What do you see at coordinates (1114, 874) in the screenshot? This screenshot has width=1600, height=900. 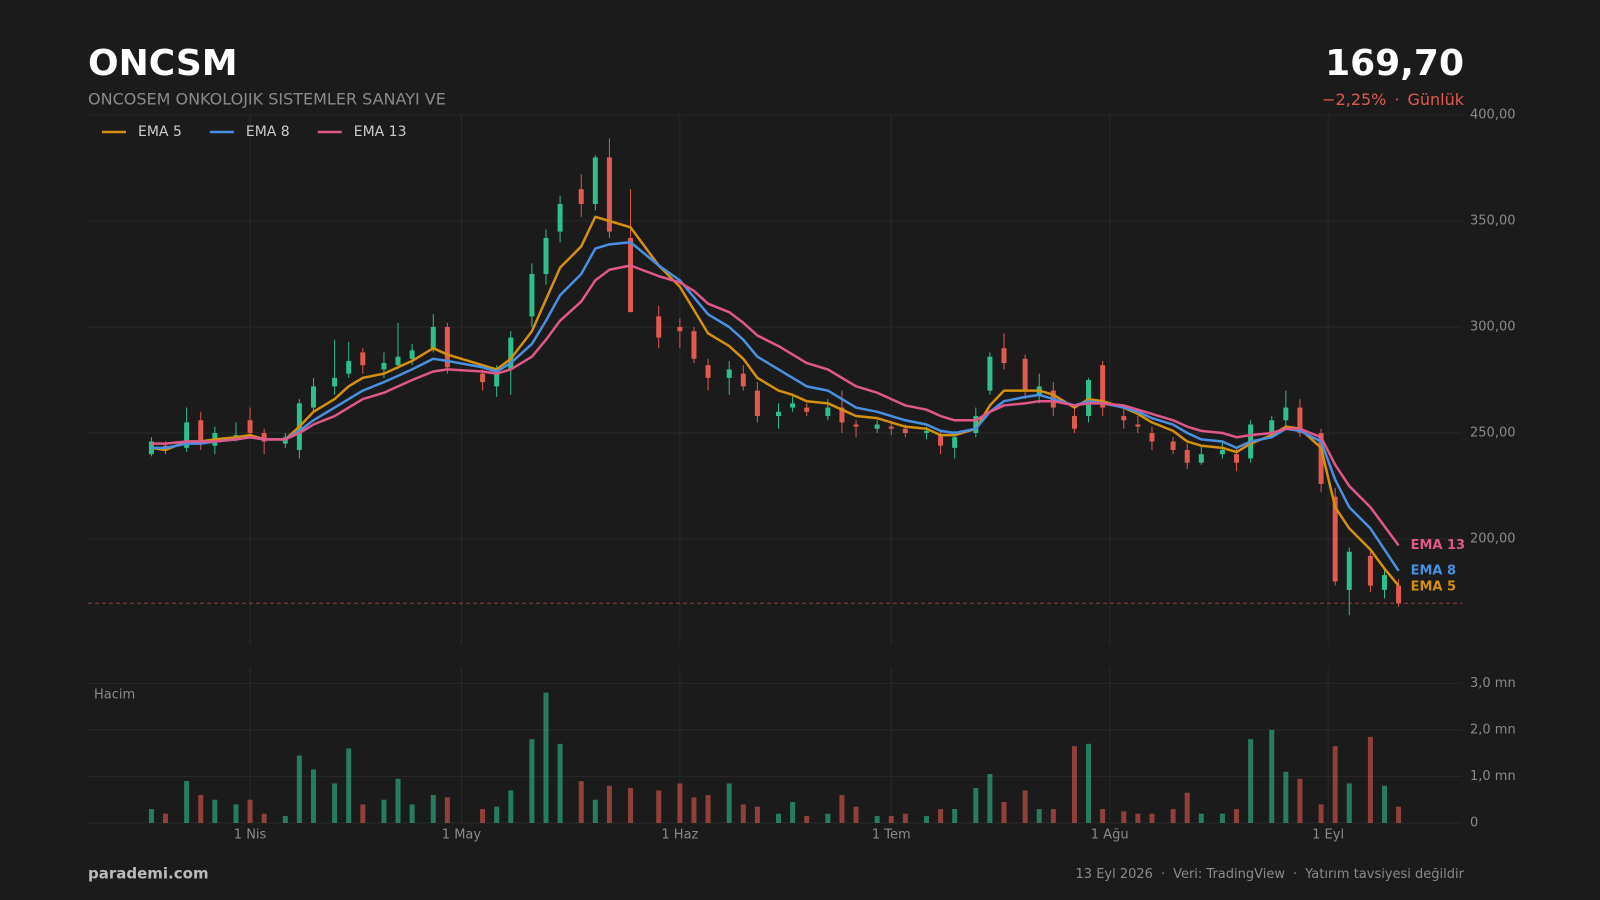 I see `date: 13 Eyl 2026` at bounding box center [1114, 874].